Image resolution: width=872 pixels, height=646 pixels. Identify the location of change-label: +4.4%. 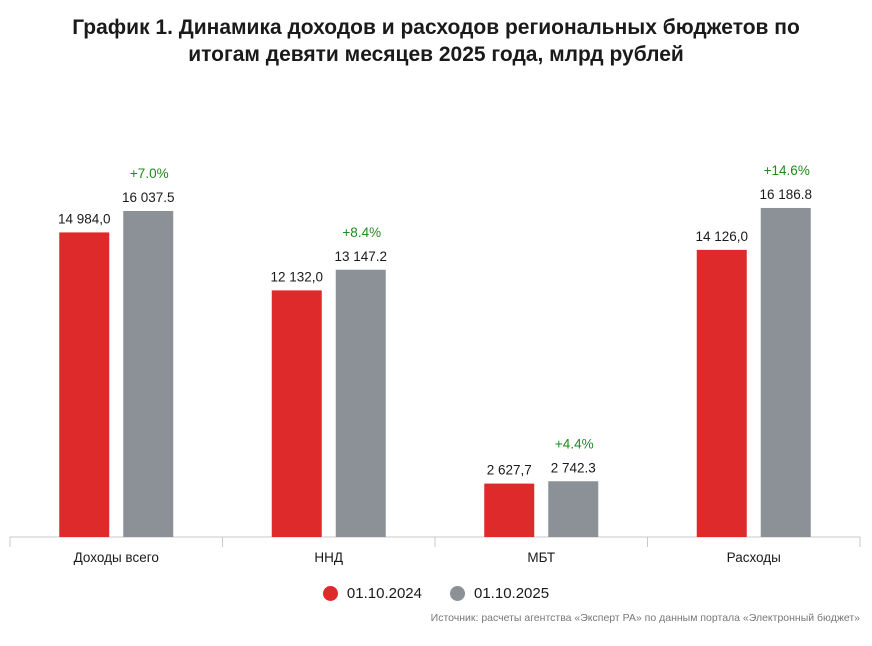
(574, 443).